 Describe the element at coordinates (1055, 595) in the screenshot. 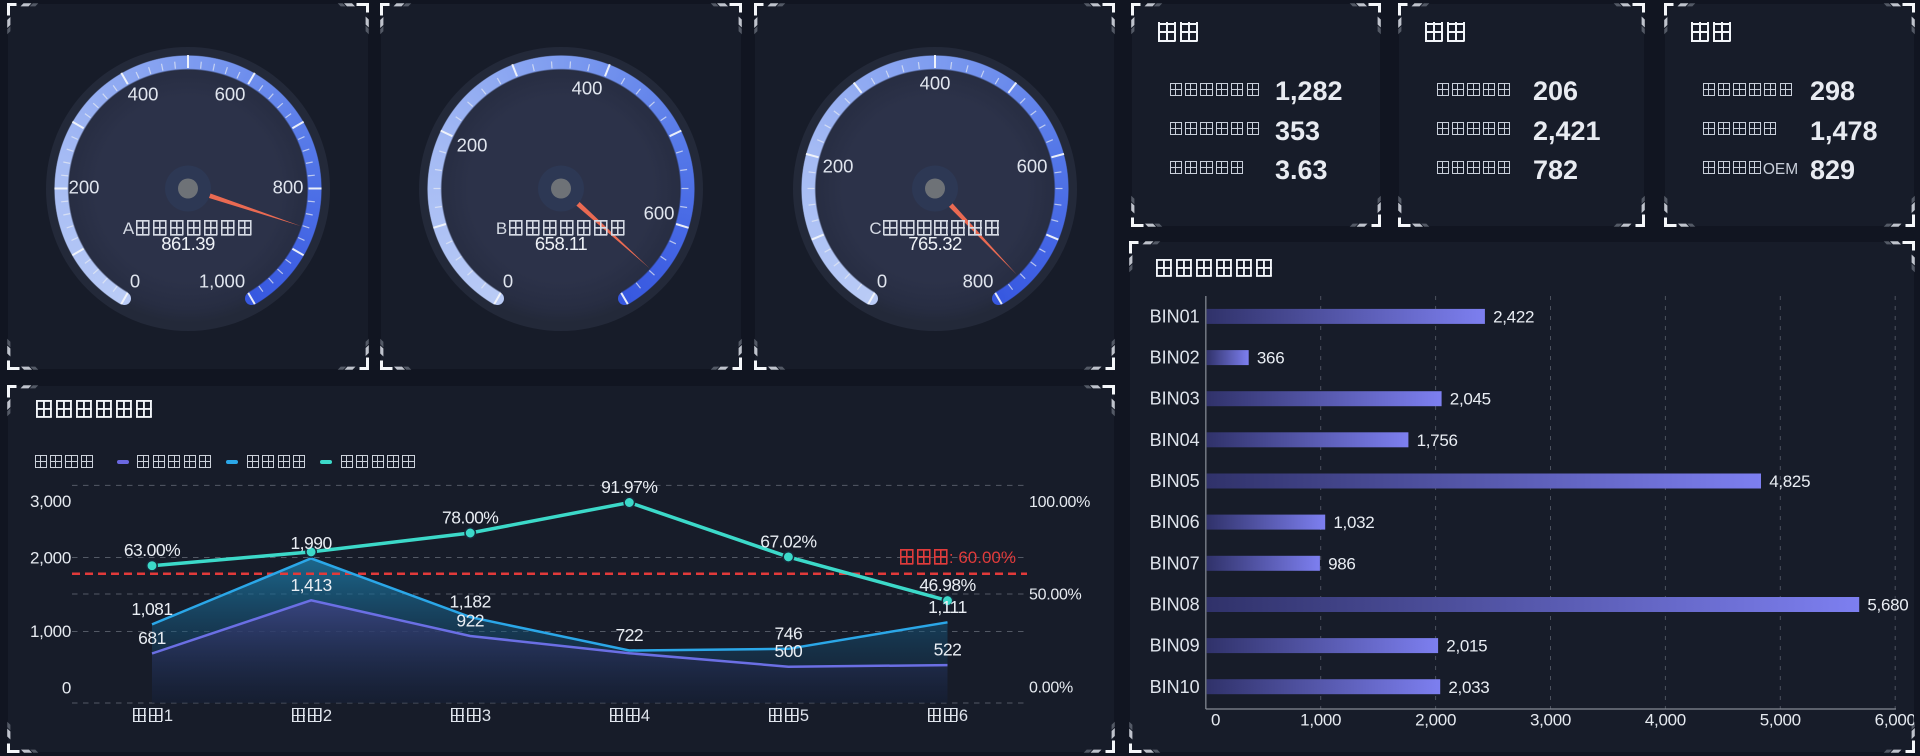

I see `svg-text: 50.00%` at that location.